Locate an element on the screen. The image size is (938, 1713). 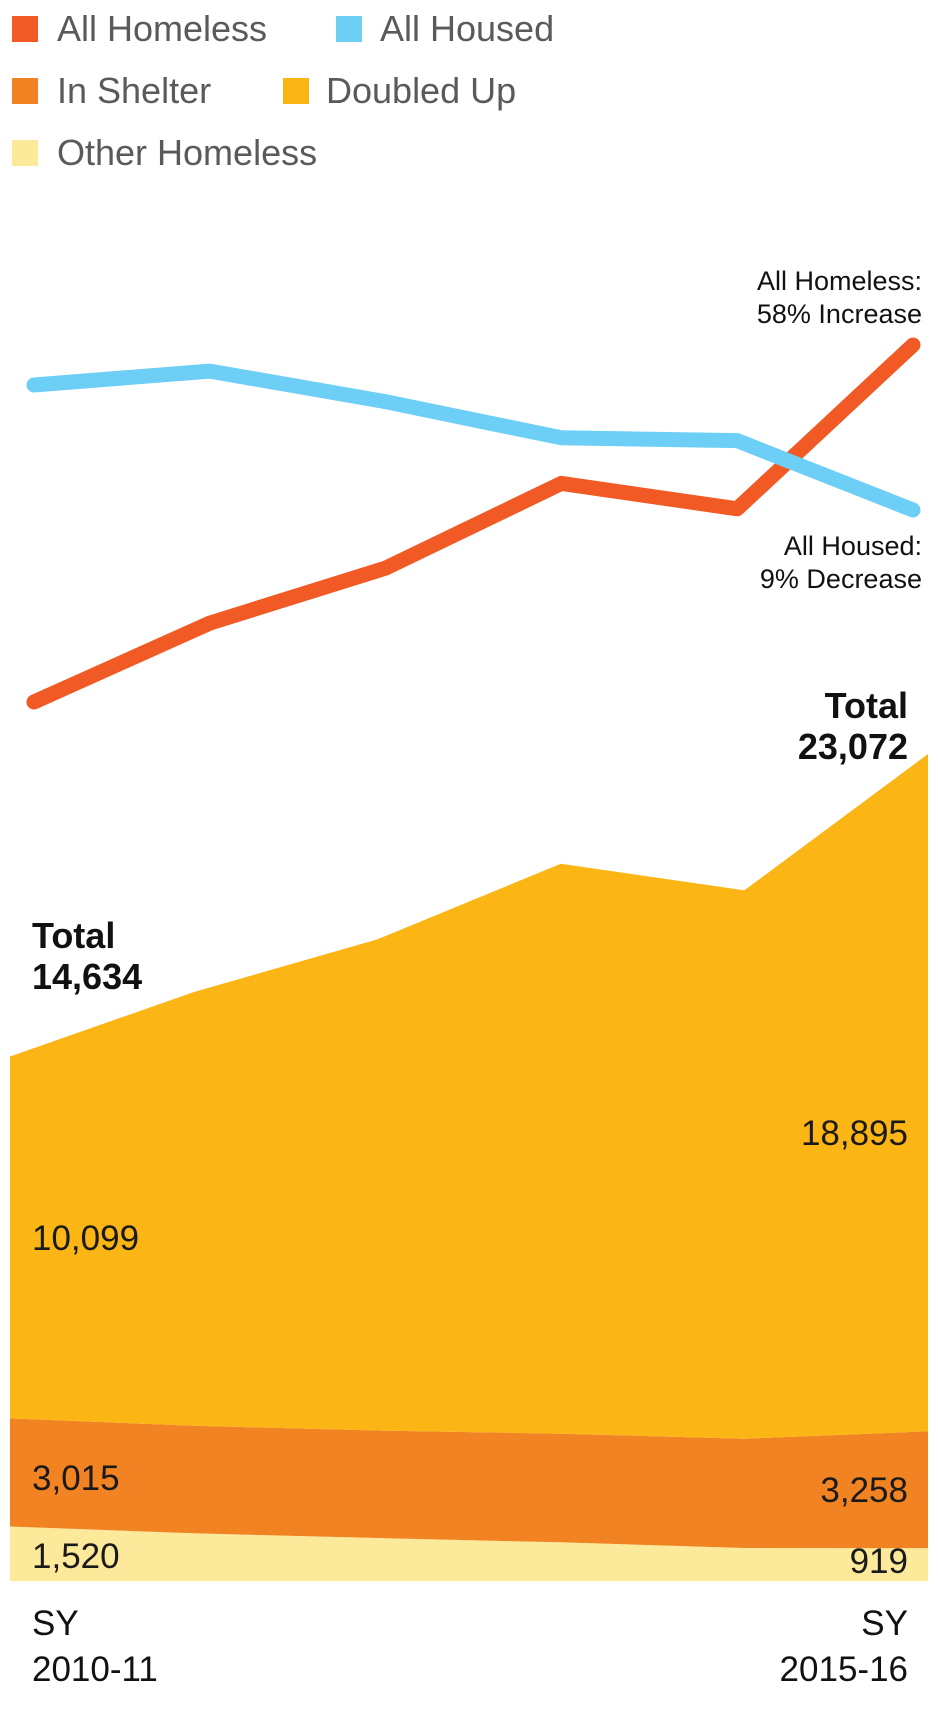
legend-item-in-shelter: In Shelter is located at coordinates (111, 90).